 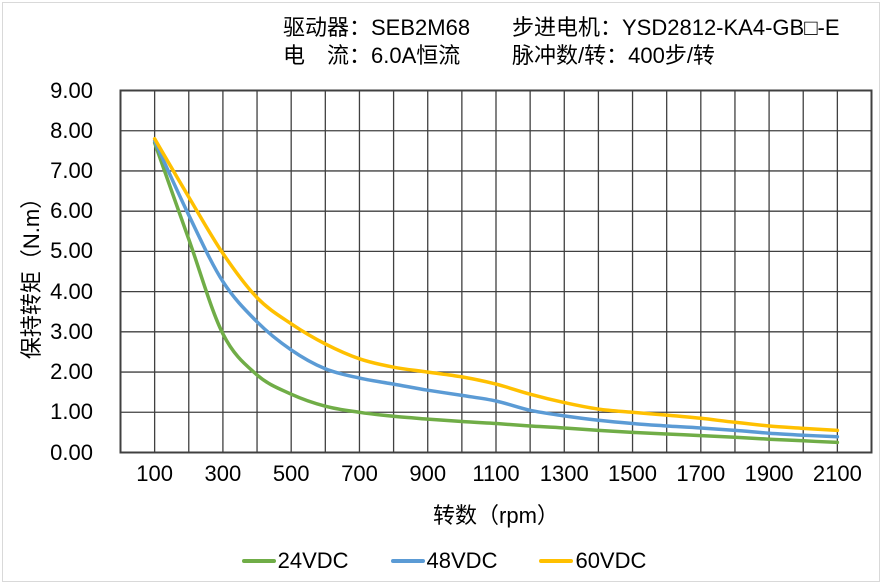 What do you see at coordinates (377, 27) in the screenshot?
I see `header-driver-label: 驱动器：SEB2M68` at bounding box center [377, 27].